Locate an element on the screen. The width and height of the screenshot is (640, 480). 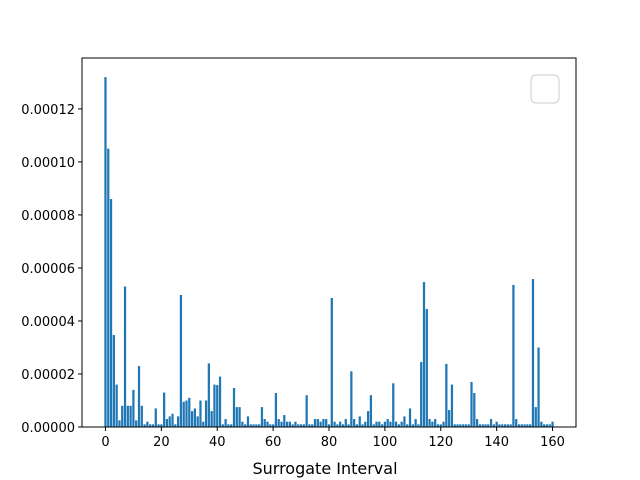
x-tick-label: 20 is located at coordinates (161, 442).